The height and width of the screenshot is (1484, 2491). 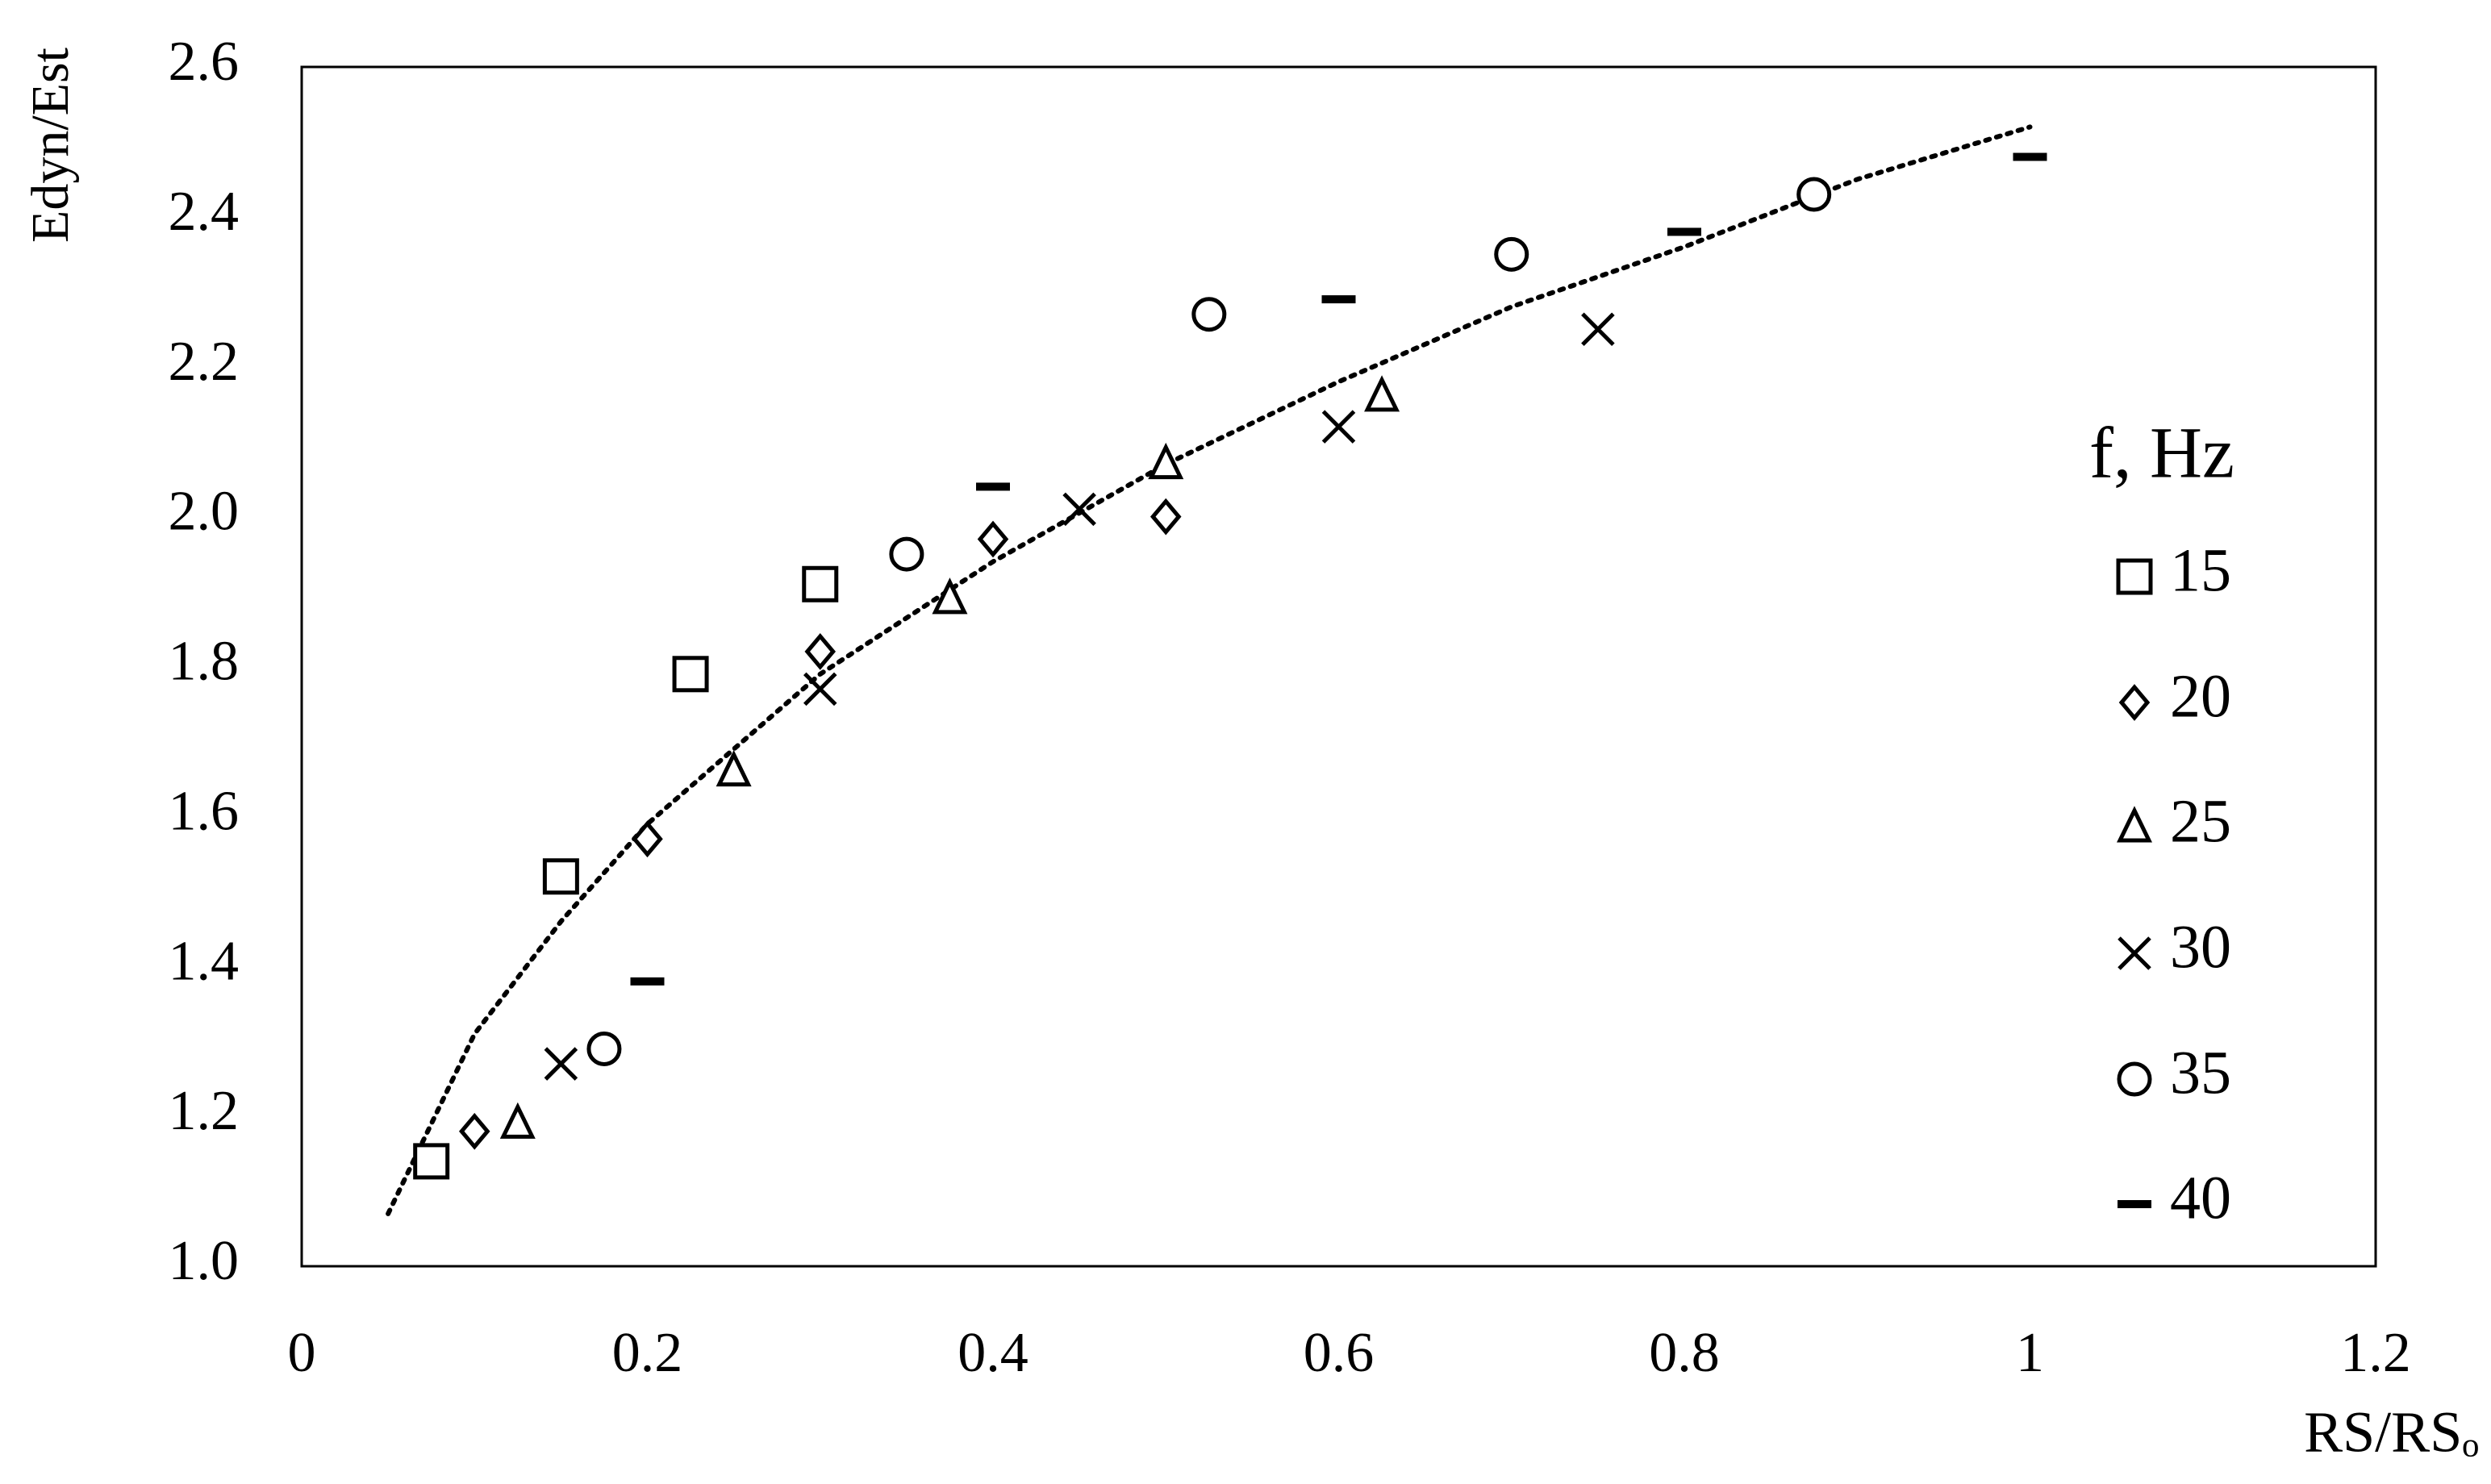 I want to click on y-tick-label: 2.0, so click(x=204, y=512).